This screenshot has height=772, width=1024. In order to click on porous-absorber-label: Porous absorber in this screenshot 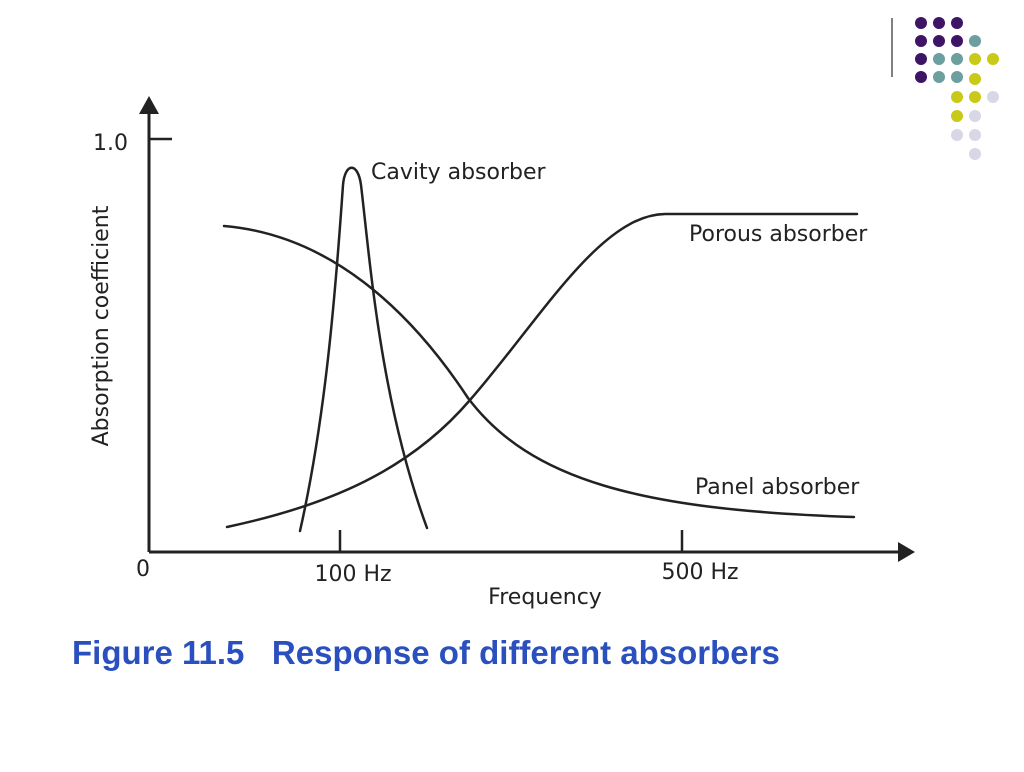, I will do `click(778, 234)`.